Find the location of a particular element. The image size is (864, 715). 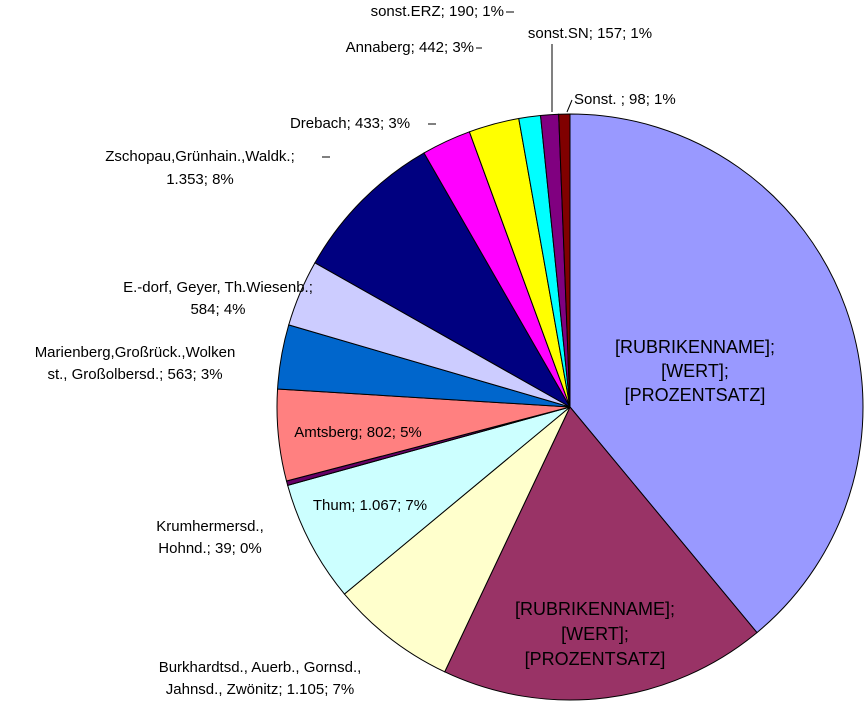

data-label: Zschopau,Grünhain.,Waldk.; is located at coordinates (200, 156).